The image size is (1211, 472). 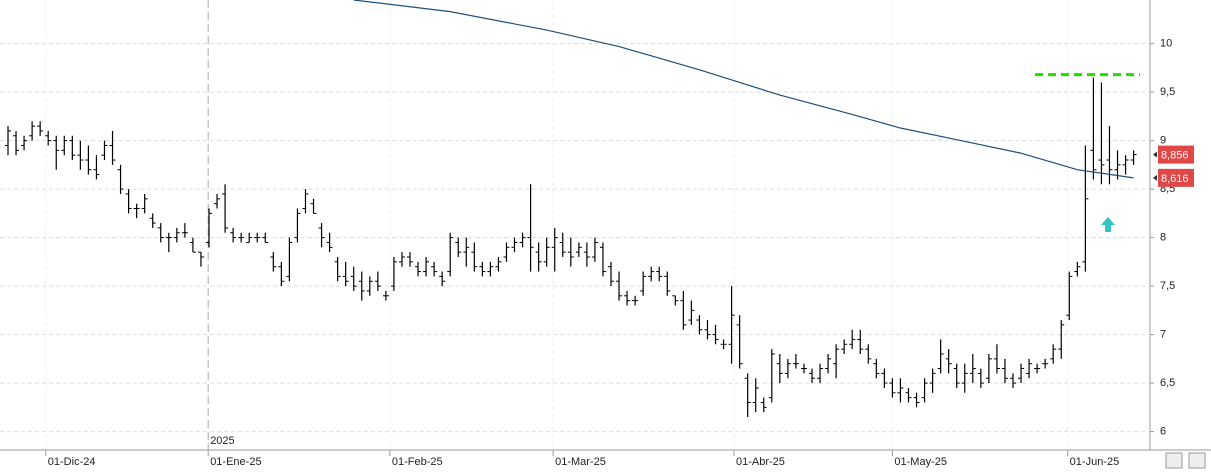 What do you see at coordinates (1095, 462) in the screenshot?
I see `x-tick-label: 01-Jun-25` at bounding box center [1095, 462].